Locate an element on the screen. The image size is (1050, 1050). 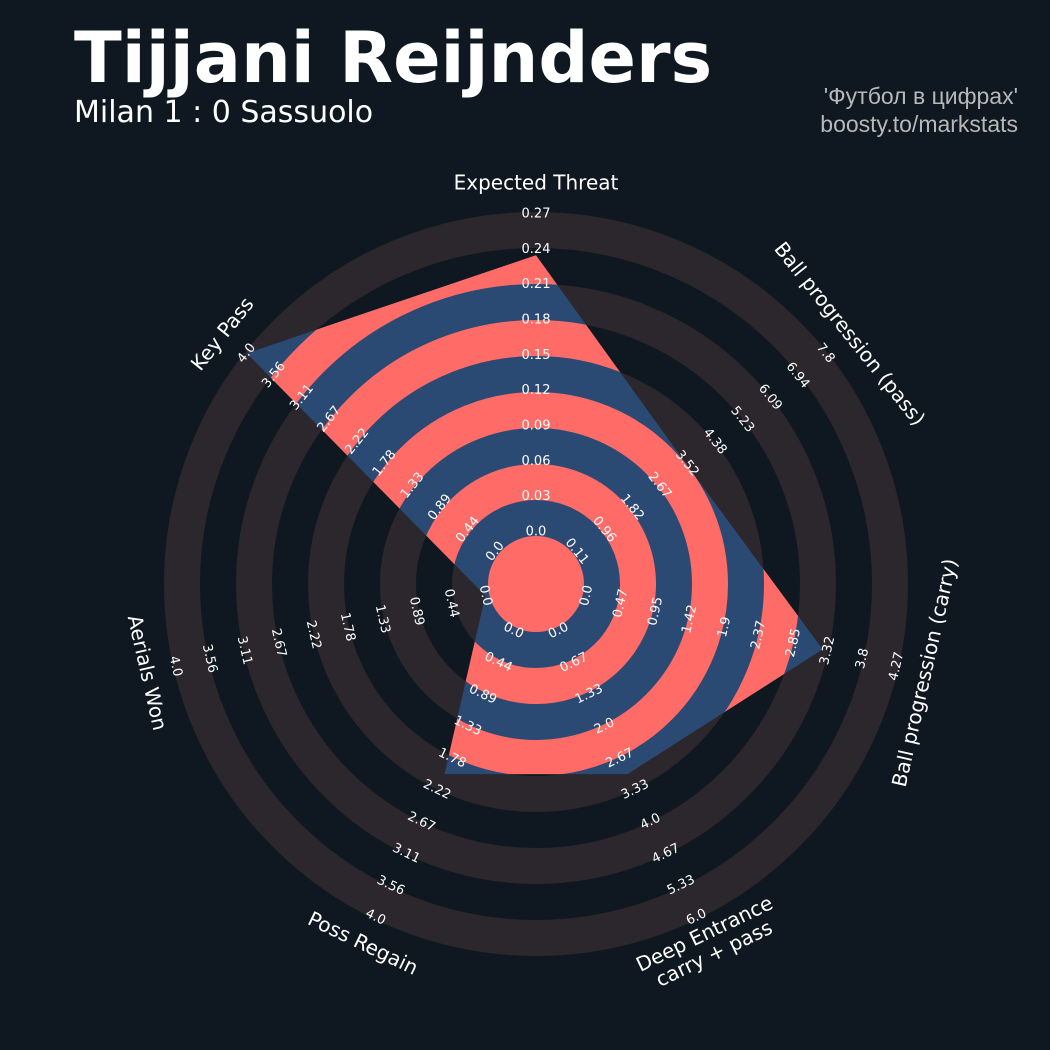
tick-label: 3.32 is located at coordinates (827, 651).